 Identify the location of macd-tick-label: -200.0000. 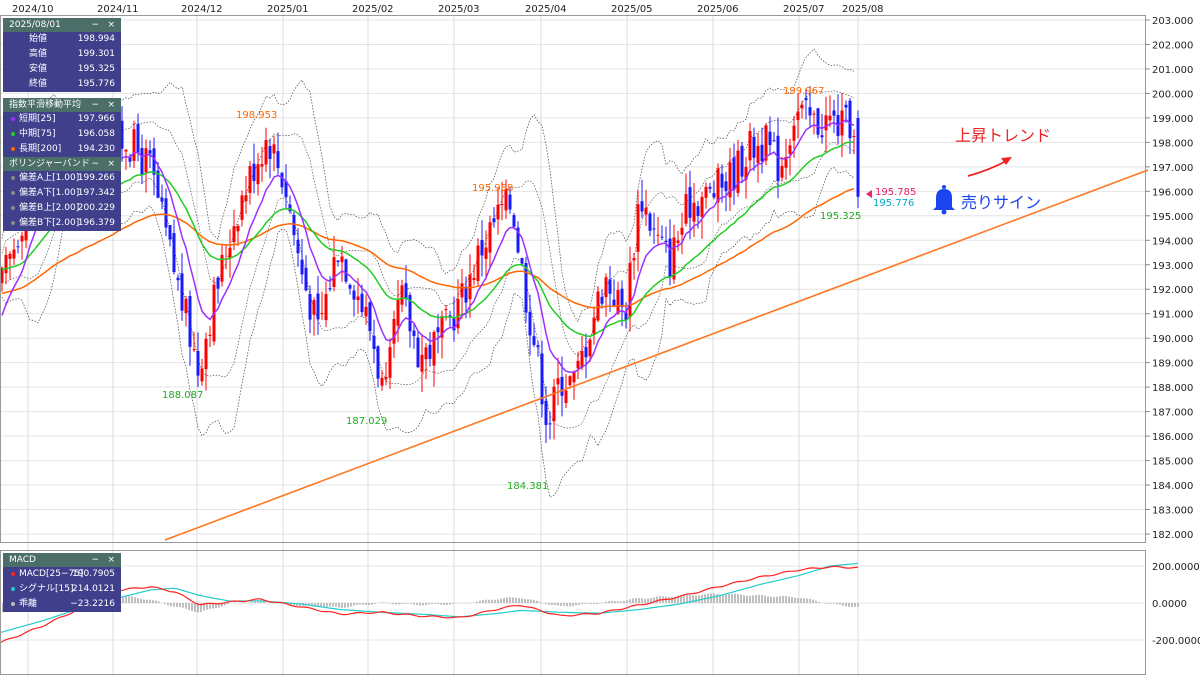
(1176, 641).